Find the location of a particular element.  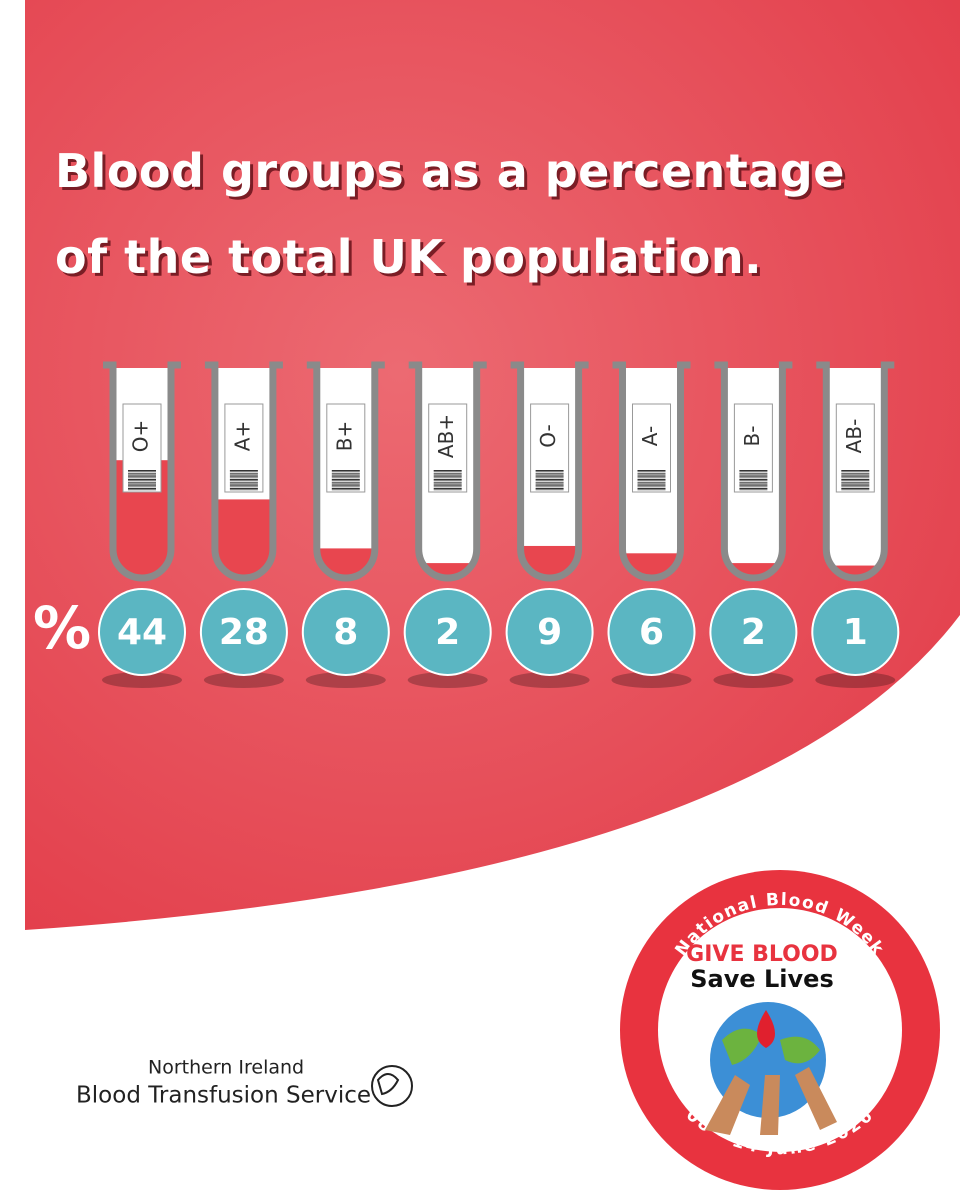

value-label: 6 is located at coordinates (651, 632).